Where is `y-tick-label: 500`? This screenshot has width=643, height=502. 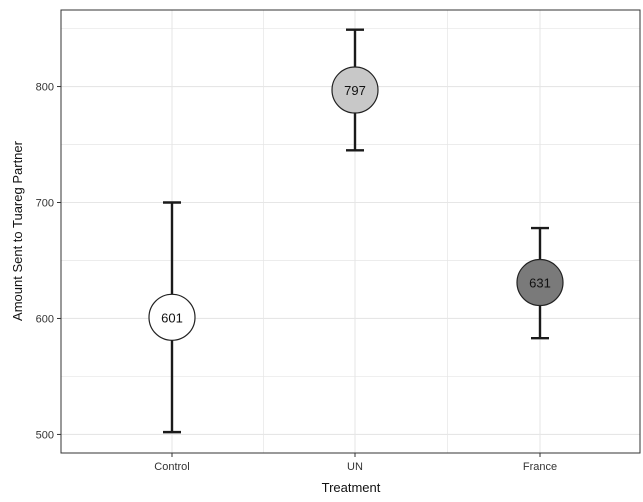 y-tick-label: 500 is located at coordinates (45, 435).